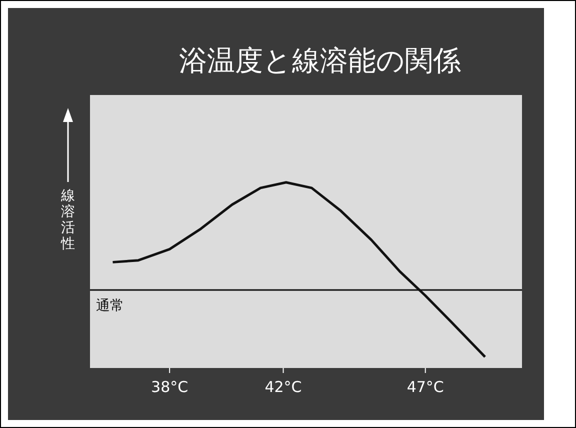 The width and height of the screenshot is (576, 428). What do you see at coordinates (320, 60) in the screenshot?
I see `chart-title: 浴温度と線溶能の関係` at bounding box center [320, 60].